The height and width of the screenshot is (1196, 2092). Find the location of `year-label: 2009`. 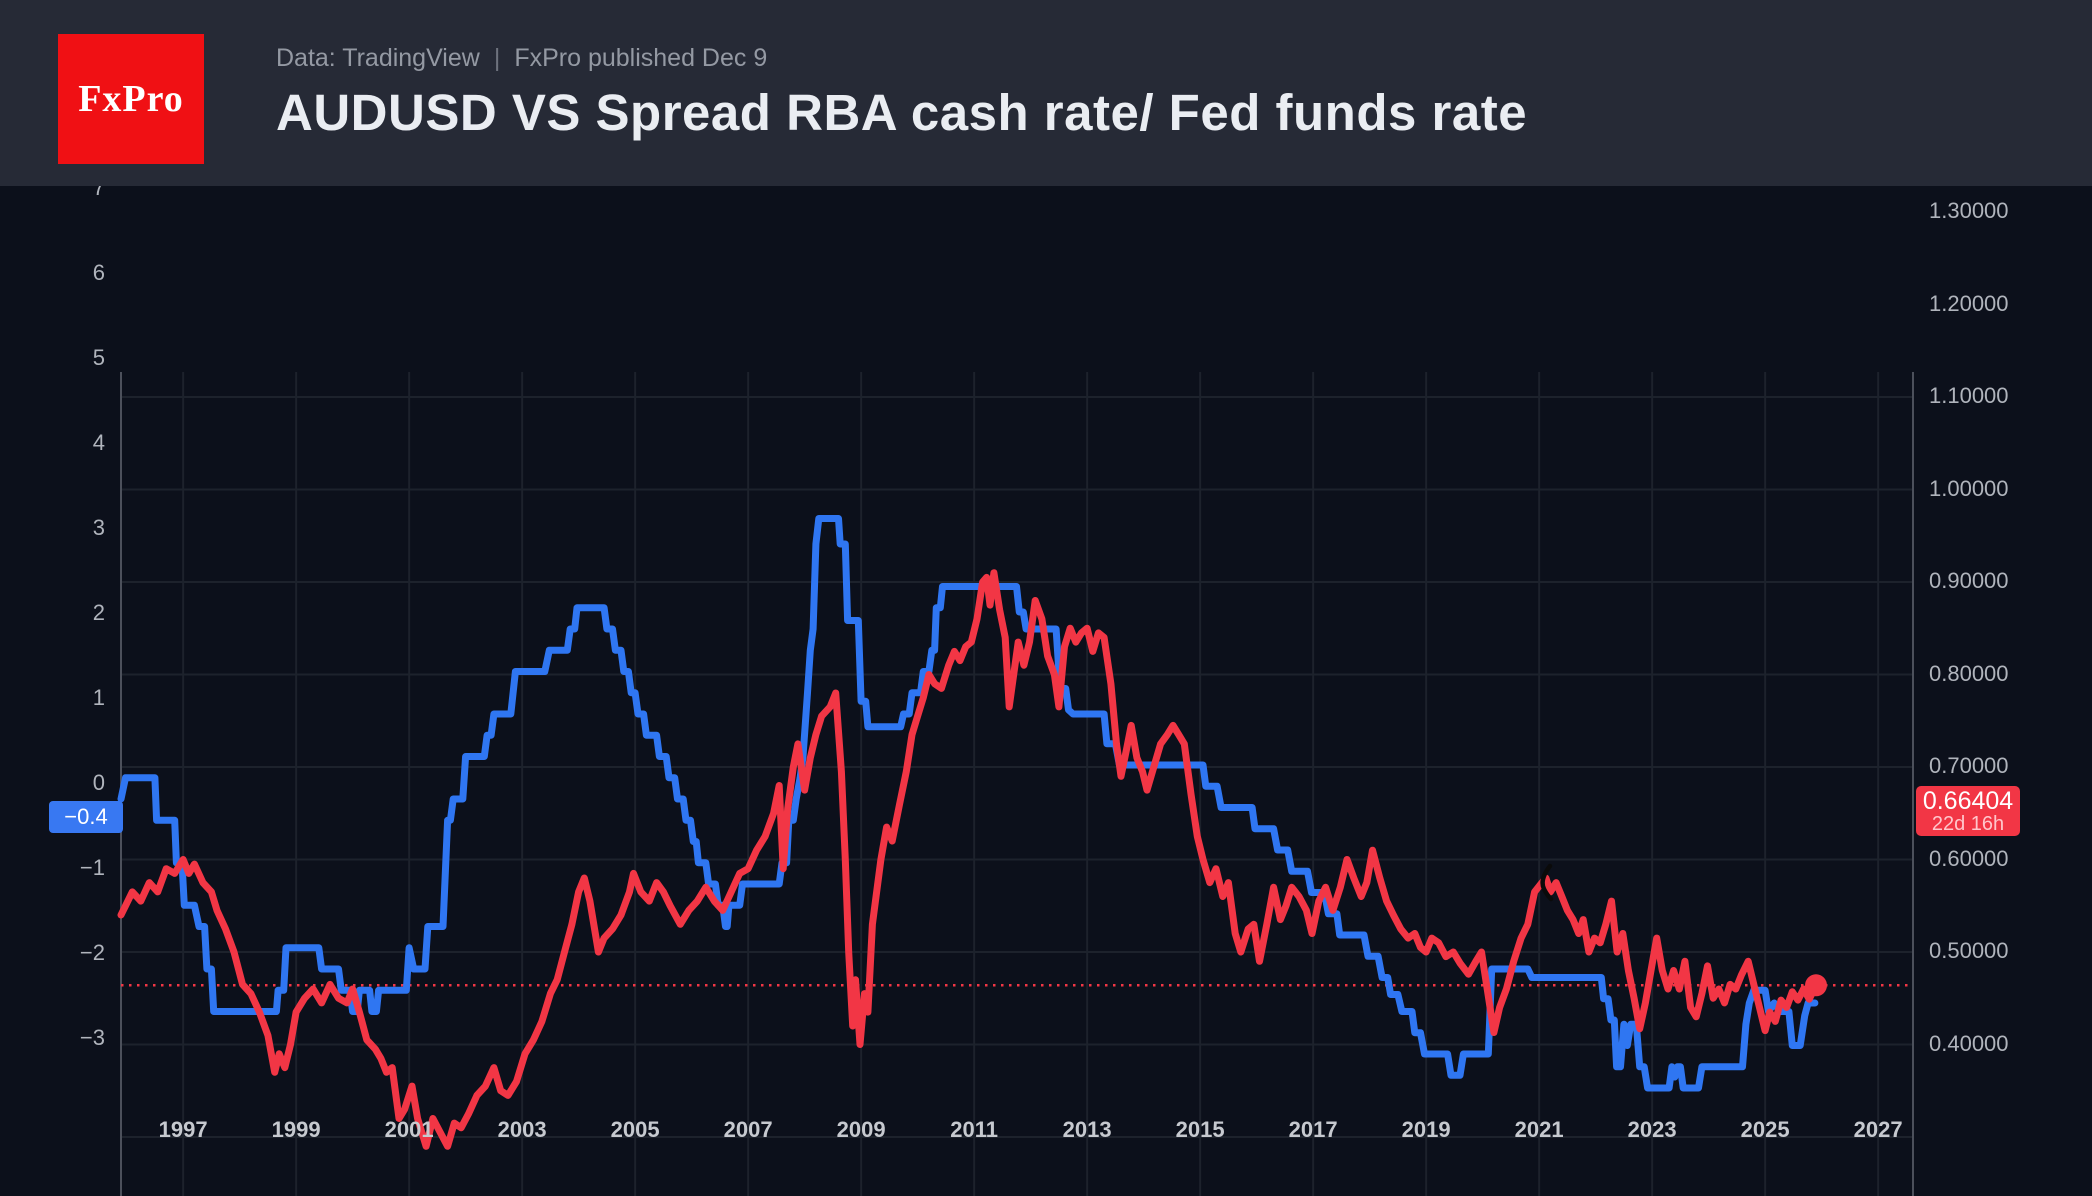

year-label: 2009 is located at coordinates (861, 1129).